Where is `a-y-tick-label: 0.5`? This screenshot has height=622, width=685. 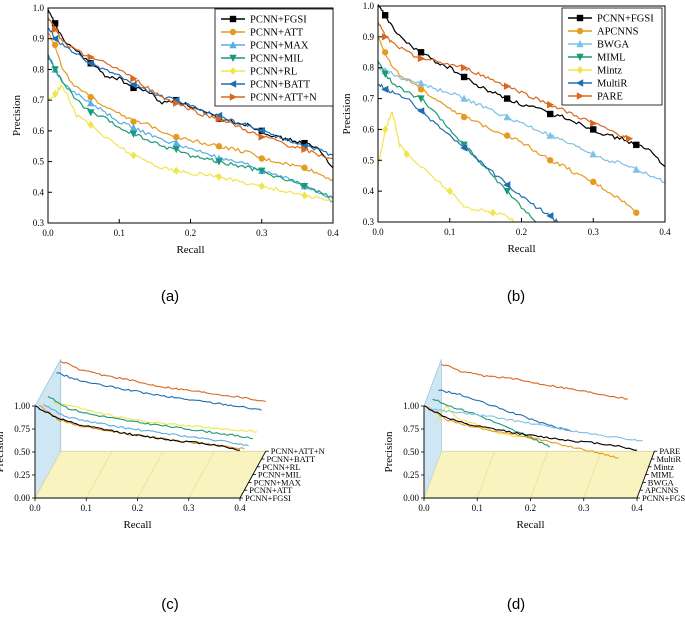
a-y-tick-label: 0.5 is located at coordinates (39, 162).